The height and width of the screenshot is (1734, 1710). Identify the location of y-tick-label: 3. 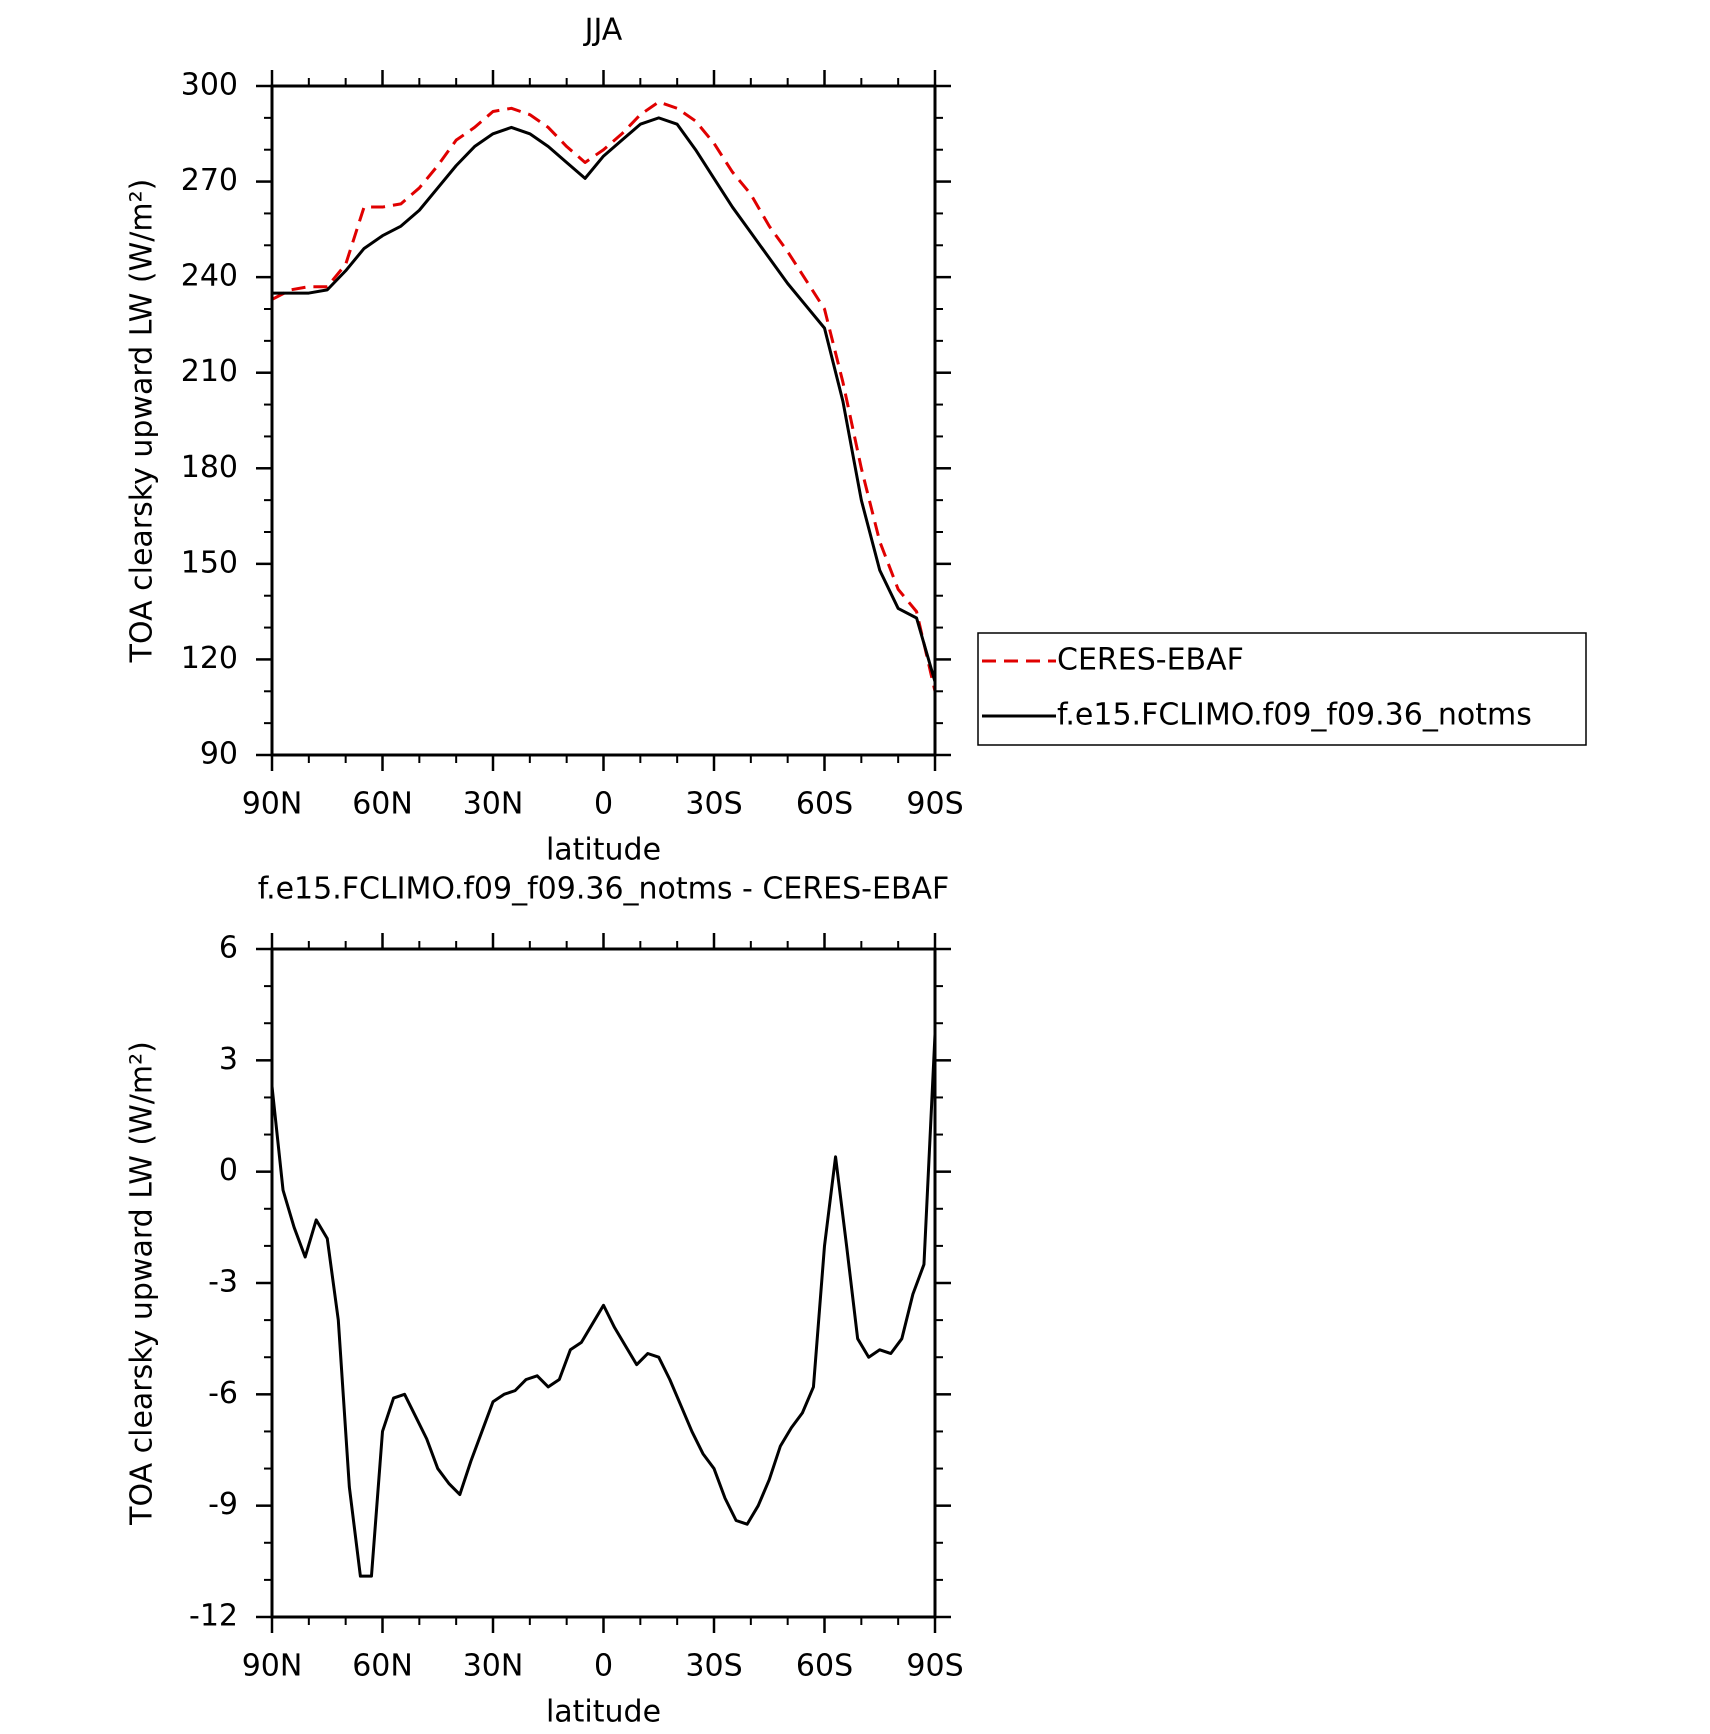
(228, 1059).